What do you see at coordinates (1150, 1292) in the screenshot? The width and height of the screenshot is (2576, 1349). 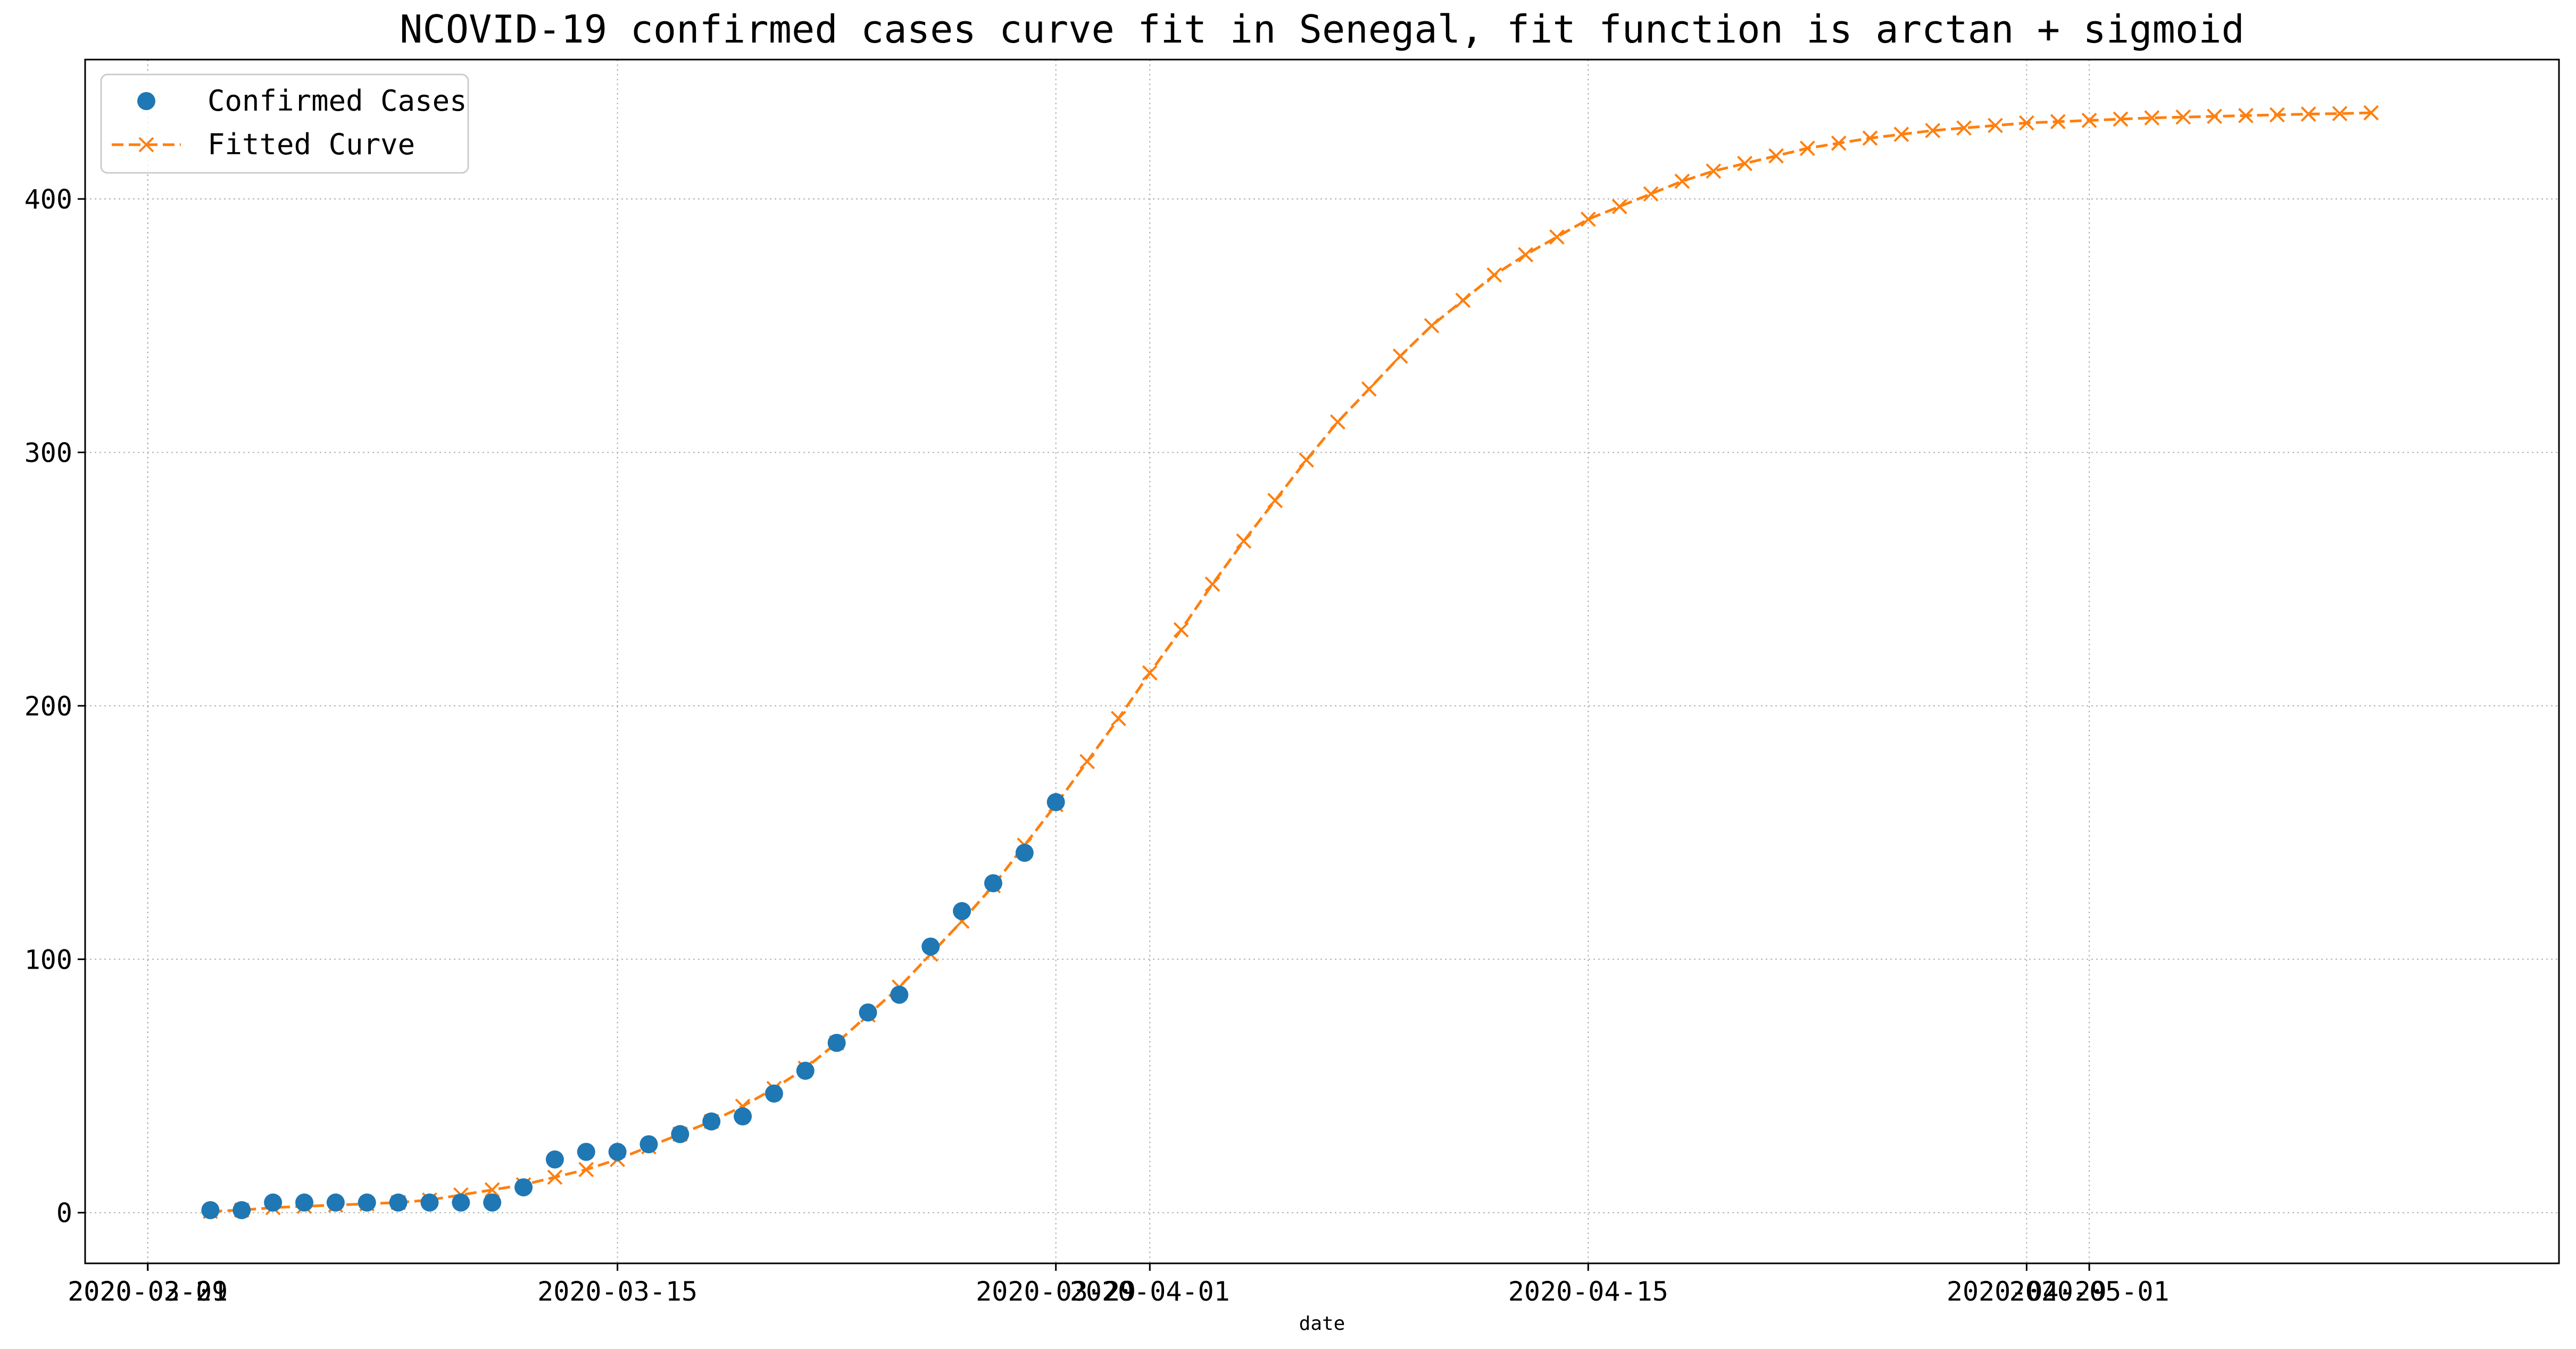 I see `x-tick-label: 2020-04-01` at bounding box center [1150, 1292].